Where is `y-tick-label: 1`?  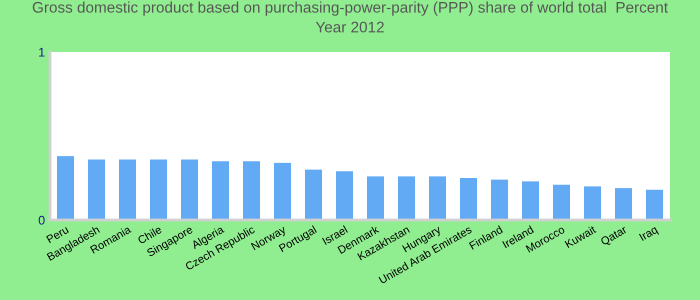
y-tick-label: 1 is located at coordinates (42, 52).